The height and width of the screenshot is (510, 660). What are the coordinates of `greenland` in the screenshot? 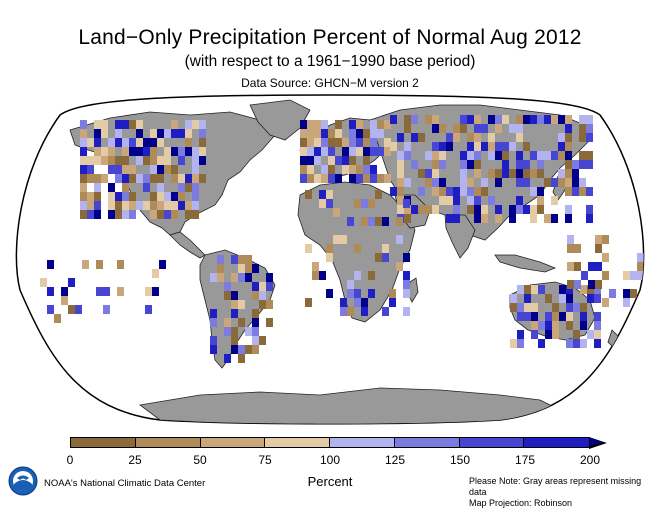 It's located at (280, 120).